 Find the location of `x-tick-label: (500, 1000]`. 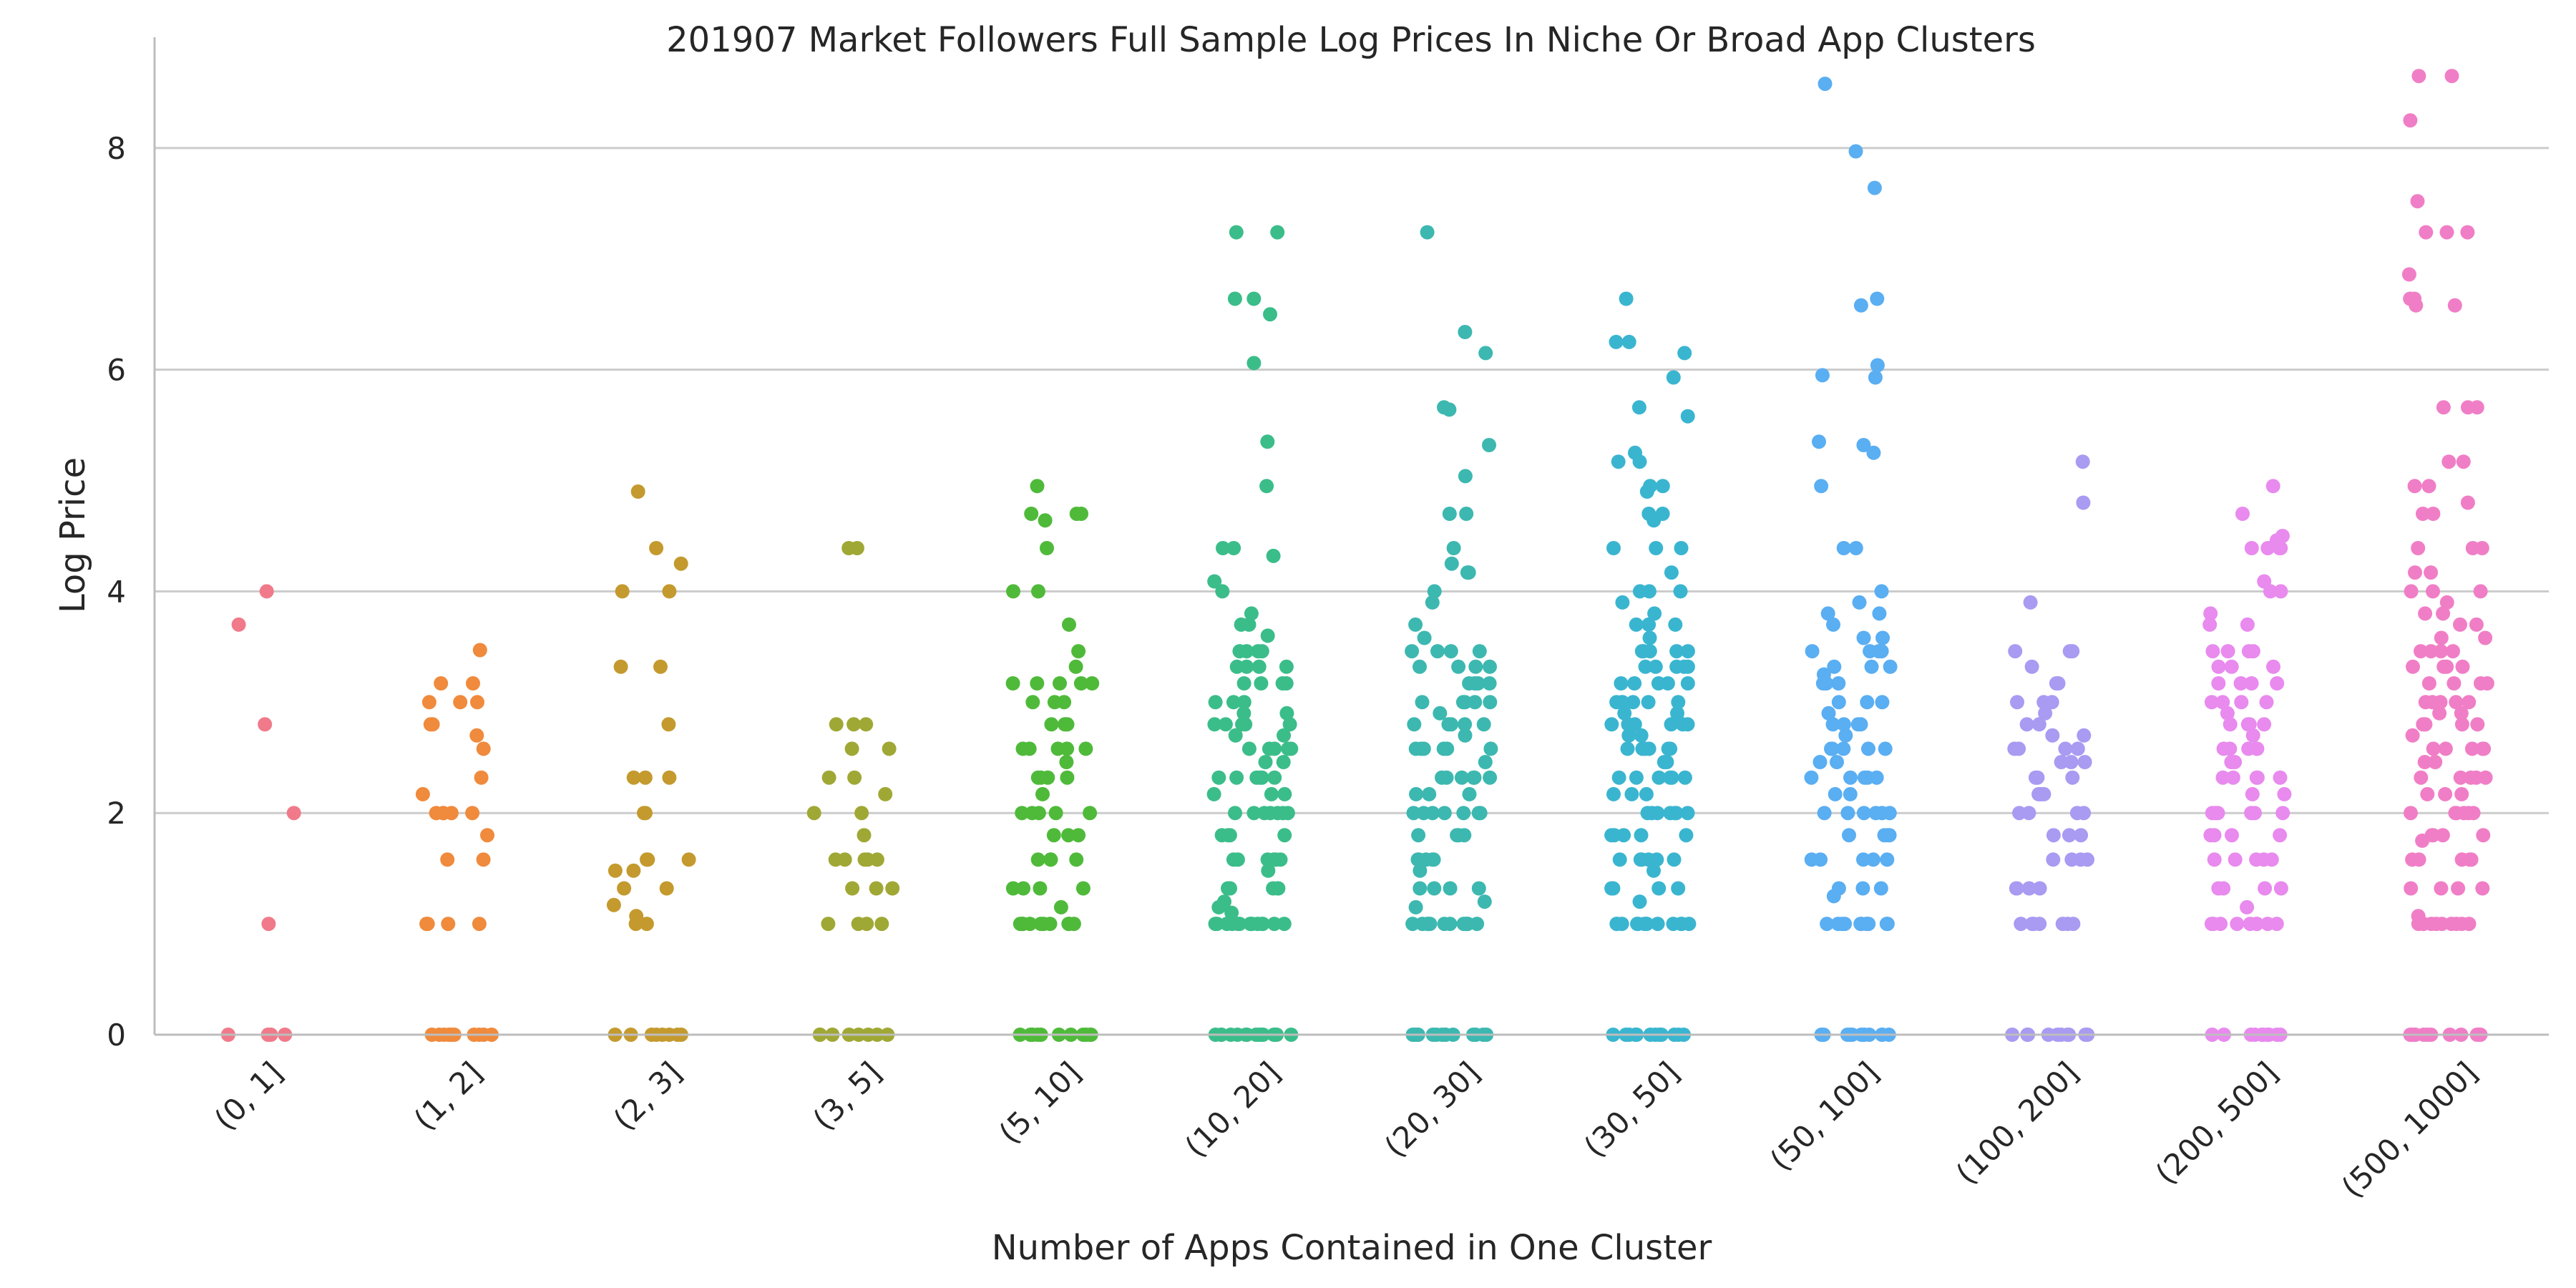

x-tick-label: (500, 1000] is located at coordinates (2409, 1129).